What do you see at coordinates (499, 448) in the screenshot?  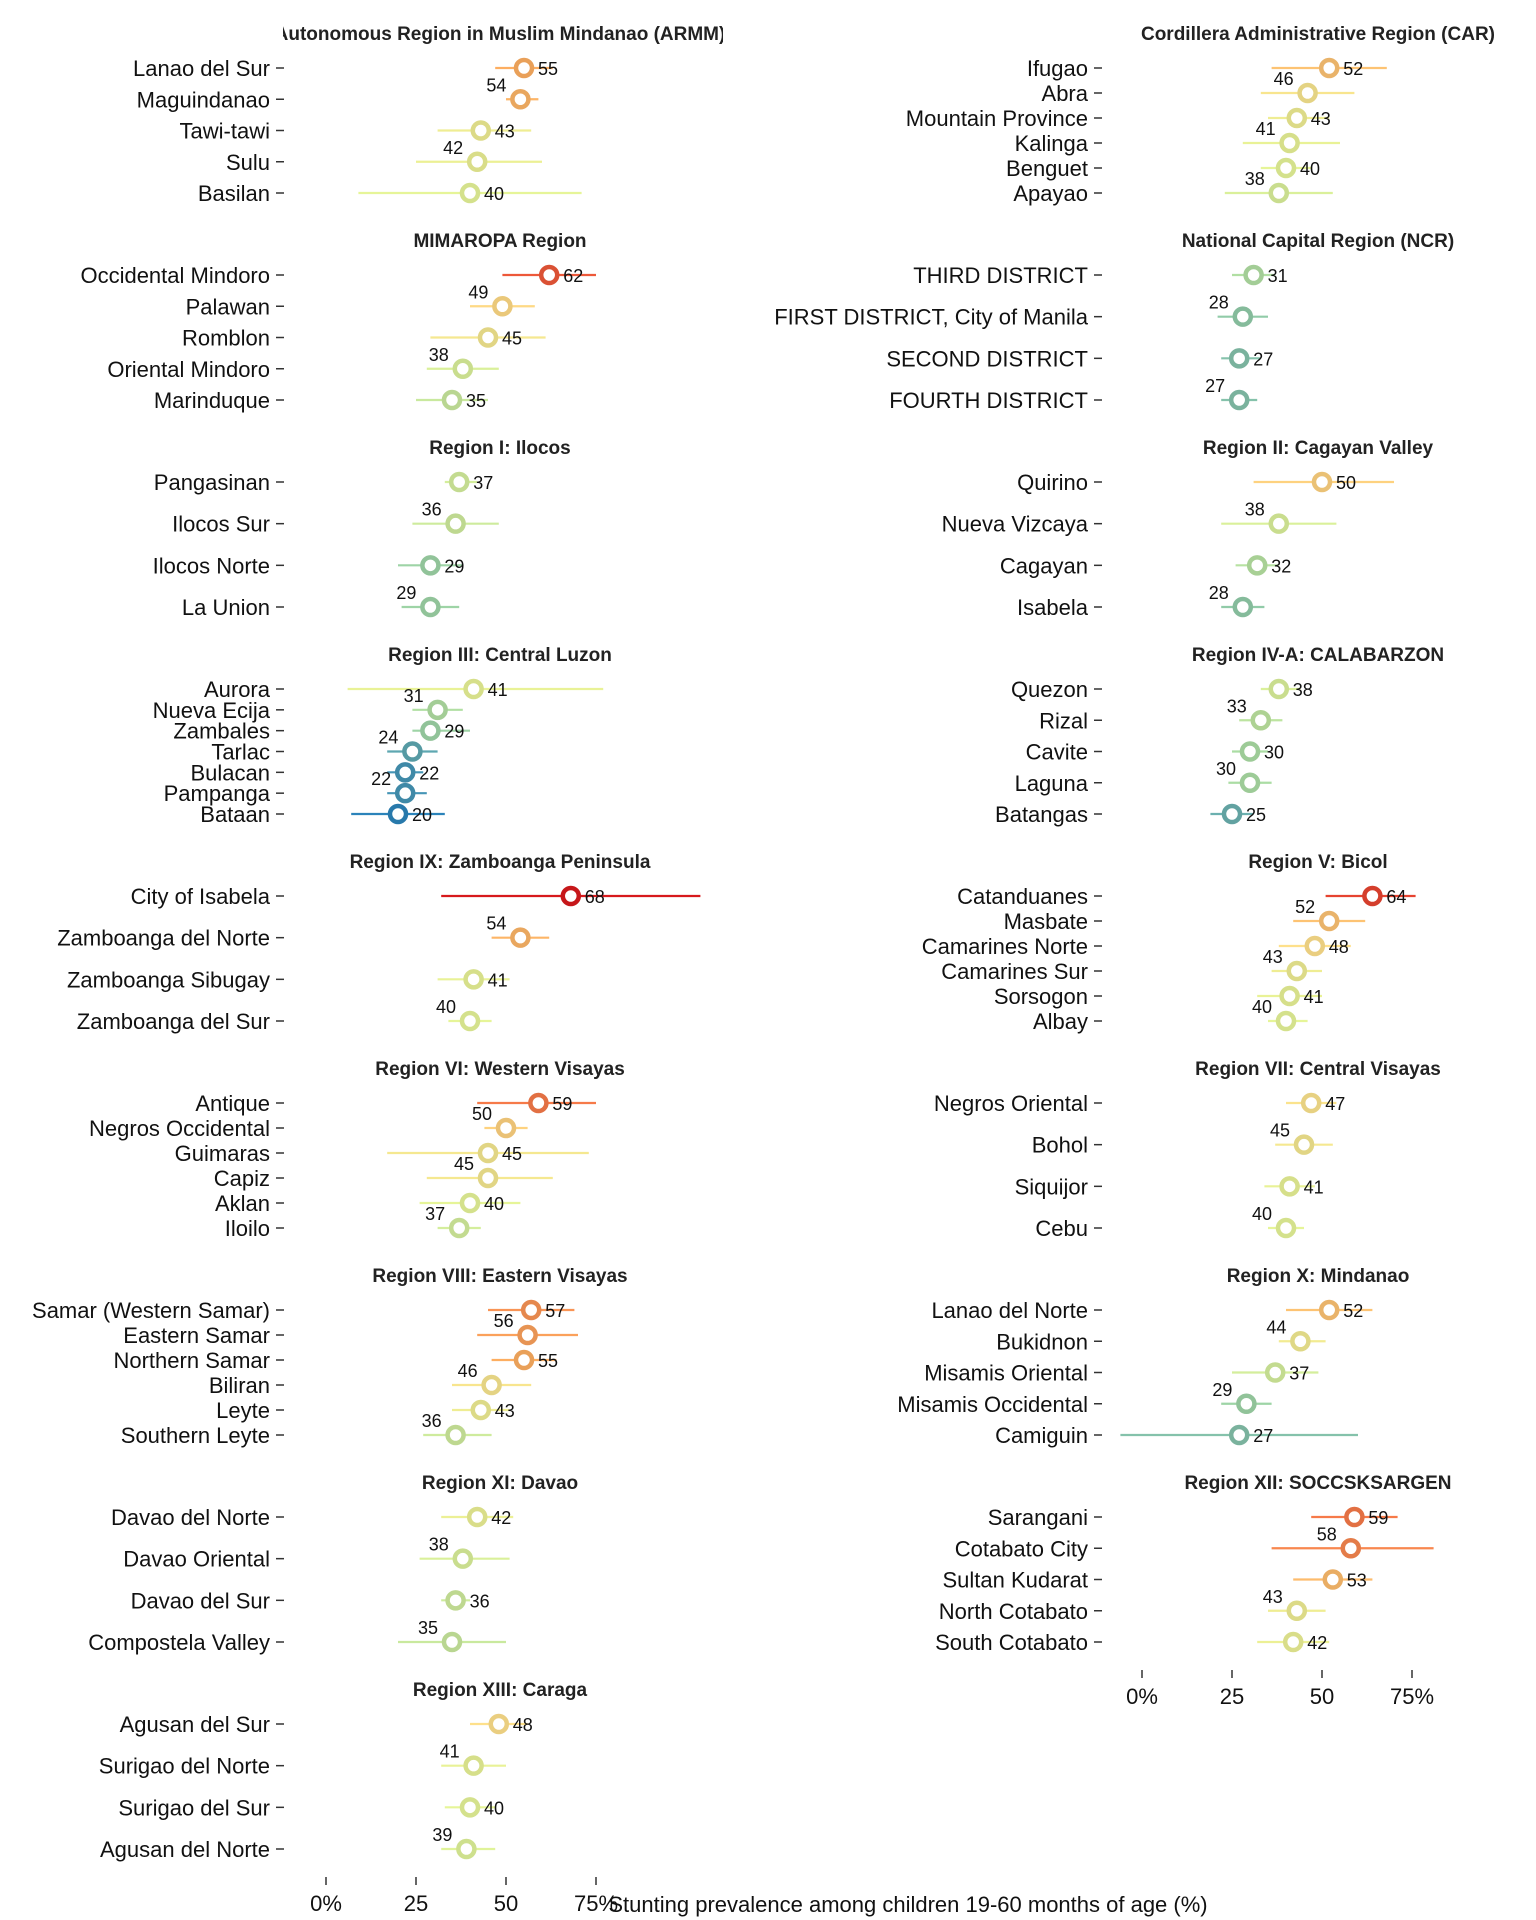 I see `facet-title: Region I: Ilocos` at bounding box center [499, 448].